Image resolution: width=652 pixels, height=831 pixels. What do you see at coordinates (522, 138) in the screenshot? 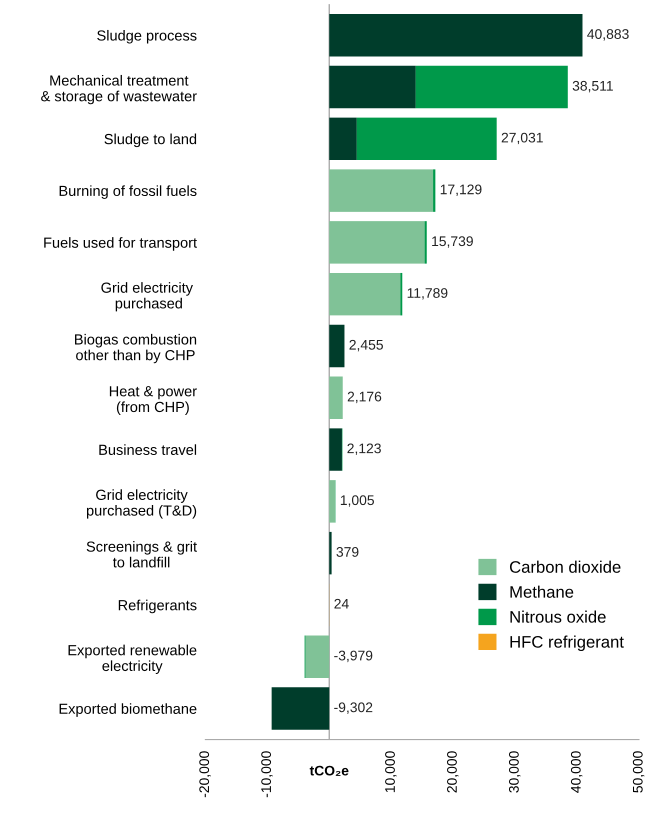
I see `total-label: 27,031` at bounding box center [522, 138].